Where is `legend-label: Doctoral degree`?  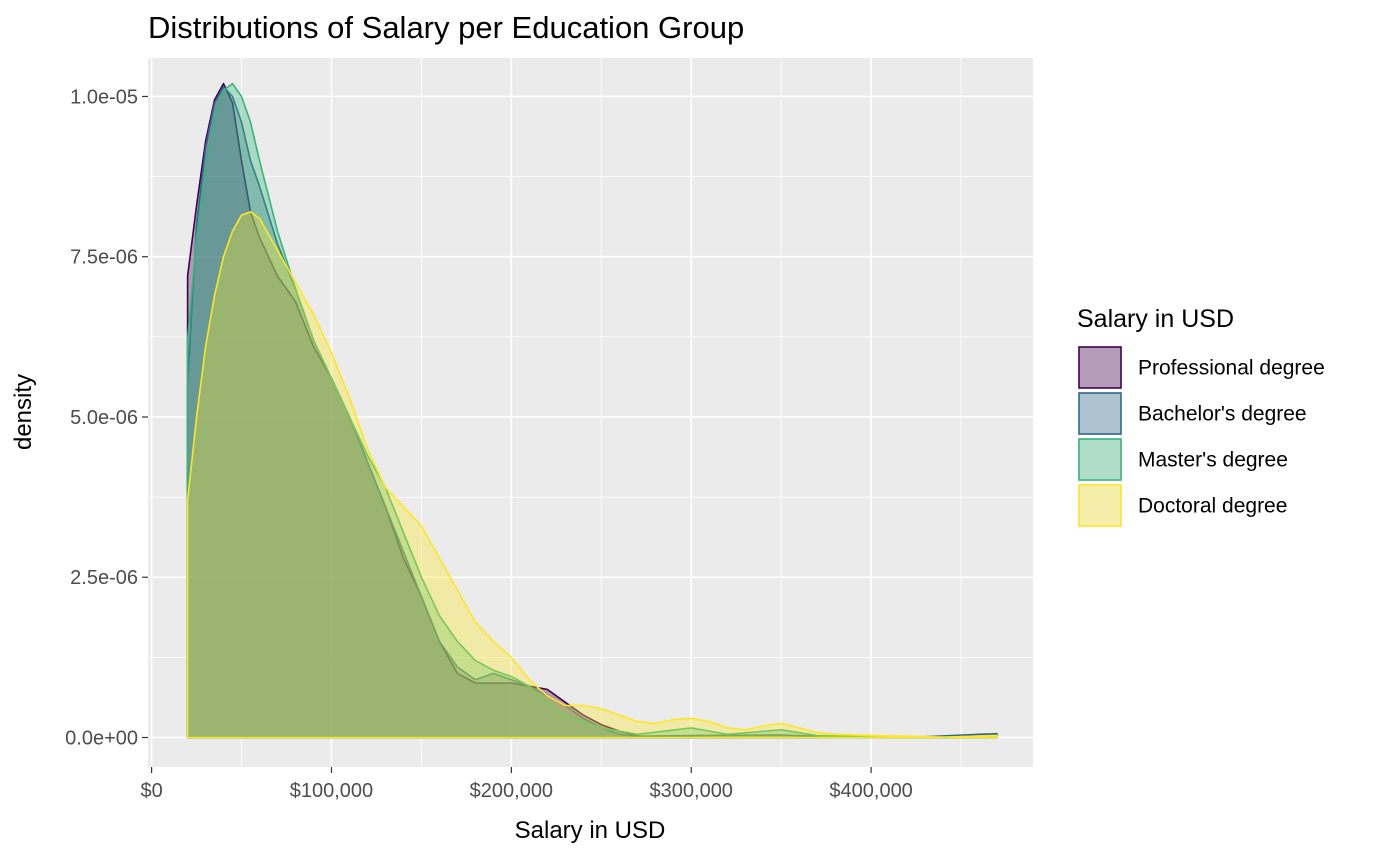 legend-label: Doctoral degree is located at coordinates (1212, 506).